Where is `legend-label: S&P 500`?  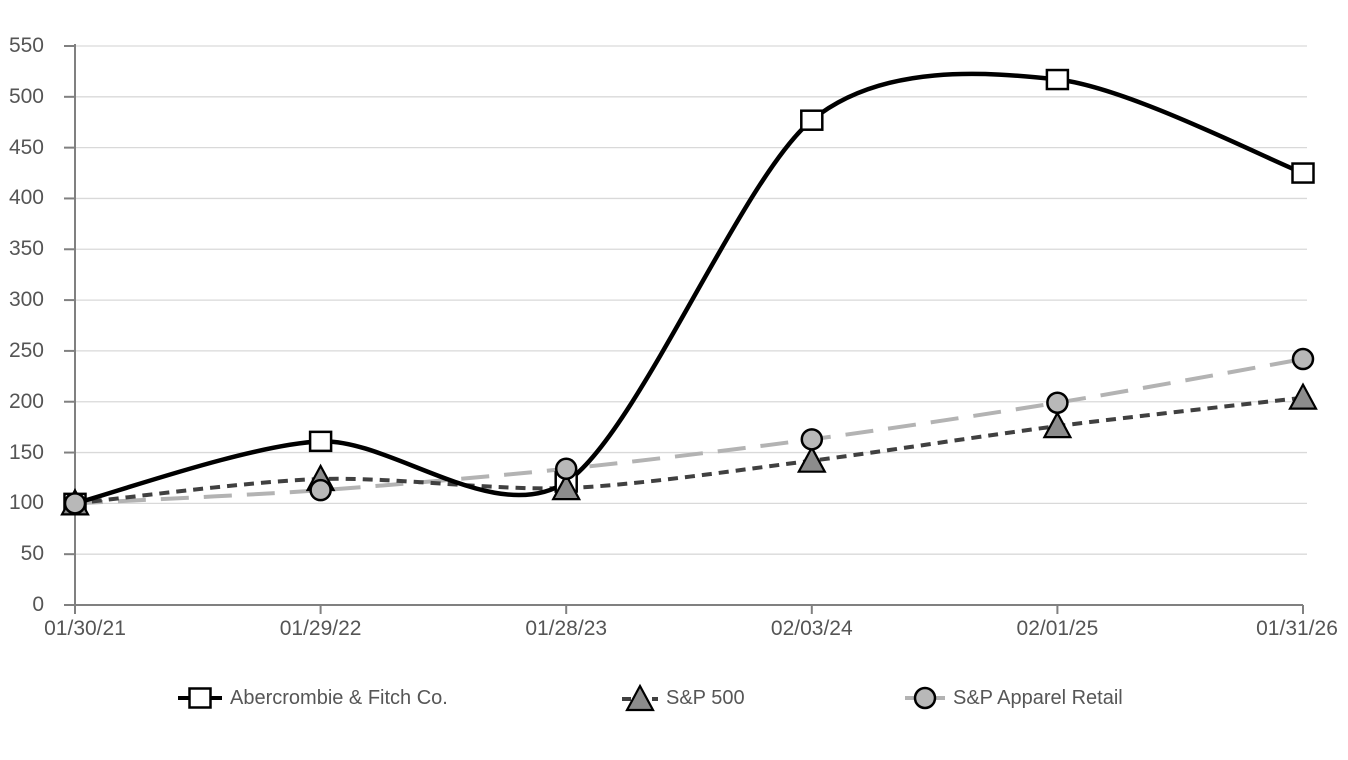 legend-label: S&P 500 is located at coordinates (705, 697).